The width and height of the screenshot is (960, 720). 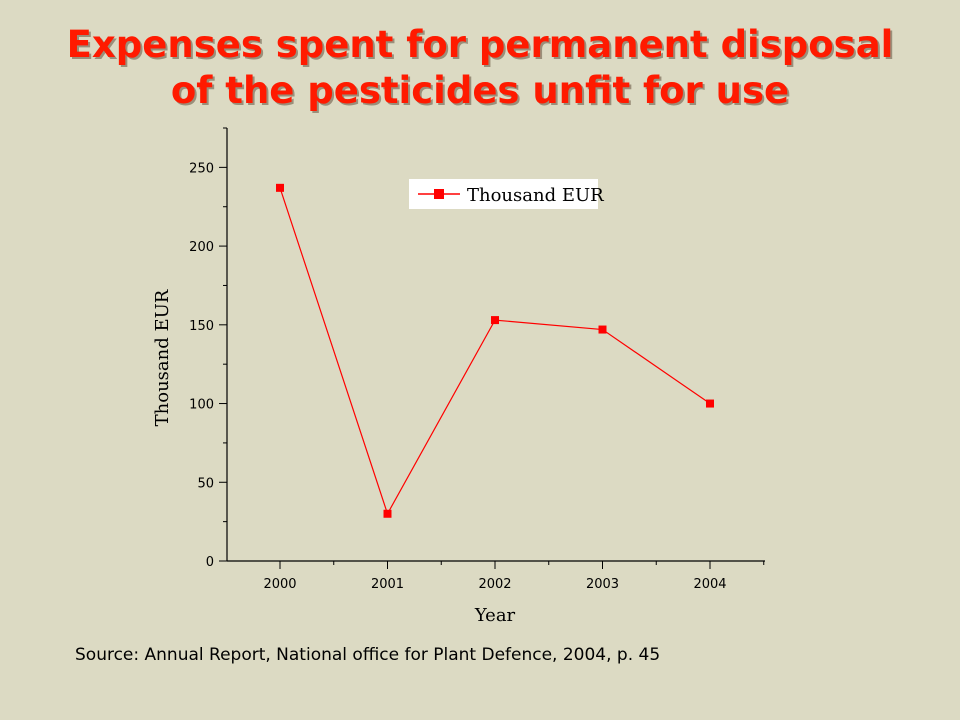 What do you see at coordinates (494, 584) in the screenshot?
I see `x-tick-label: 2002` at bounding box center [494, 584].